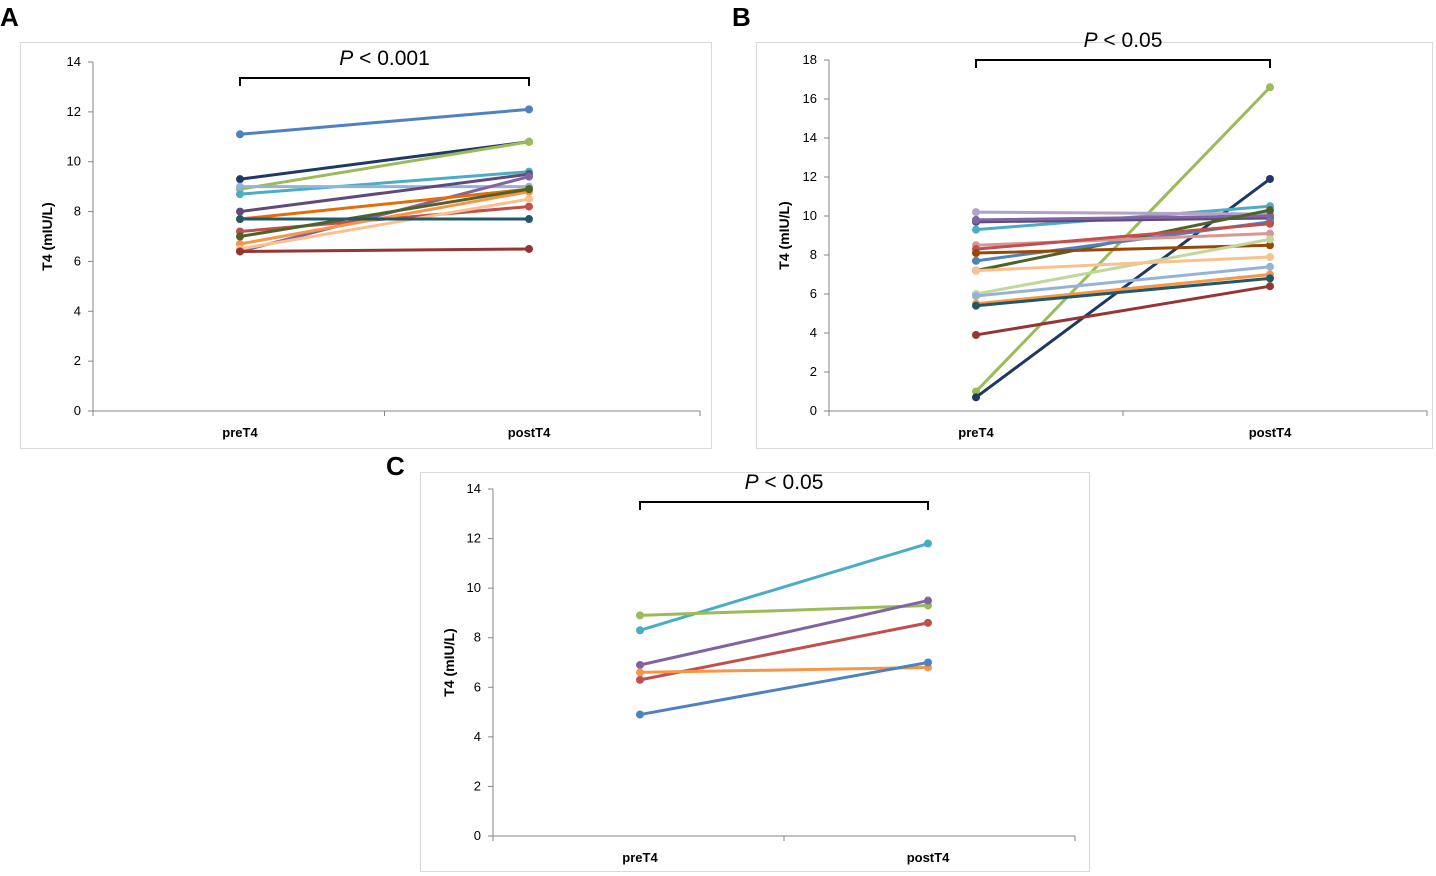  Describe the element at coordinates (449, 662) in the screenshot. I see `y-axis-label: T4 (mIU/L)` at that location.